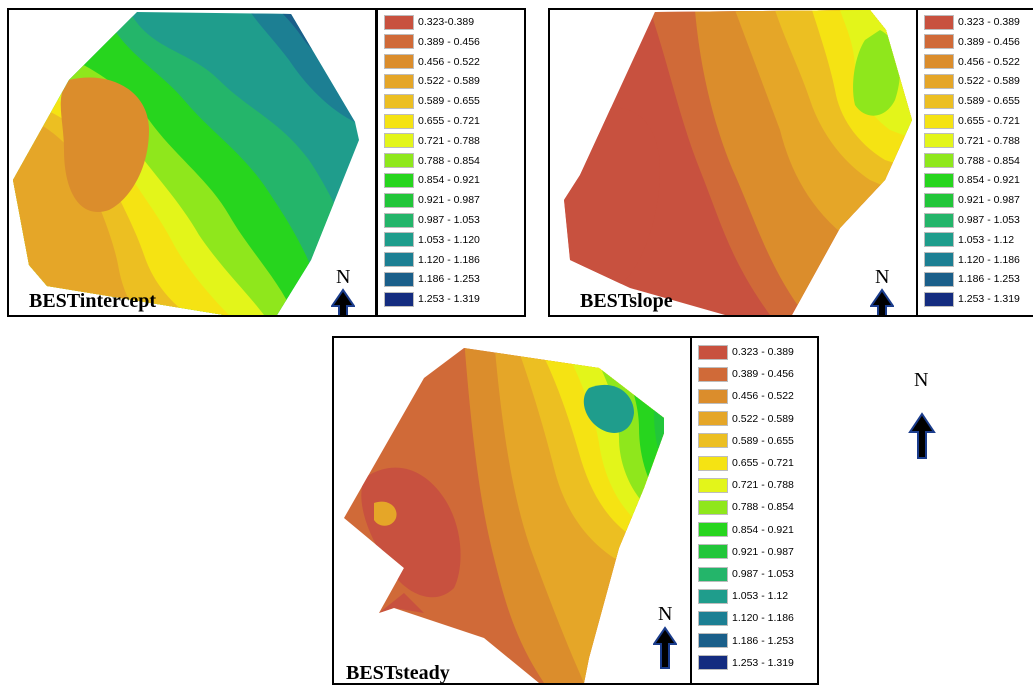 The width and height of the screenshot is (1033, 685). I want to click on legend-item: 0.323-0.389, so click(429, 22).